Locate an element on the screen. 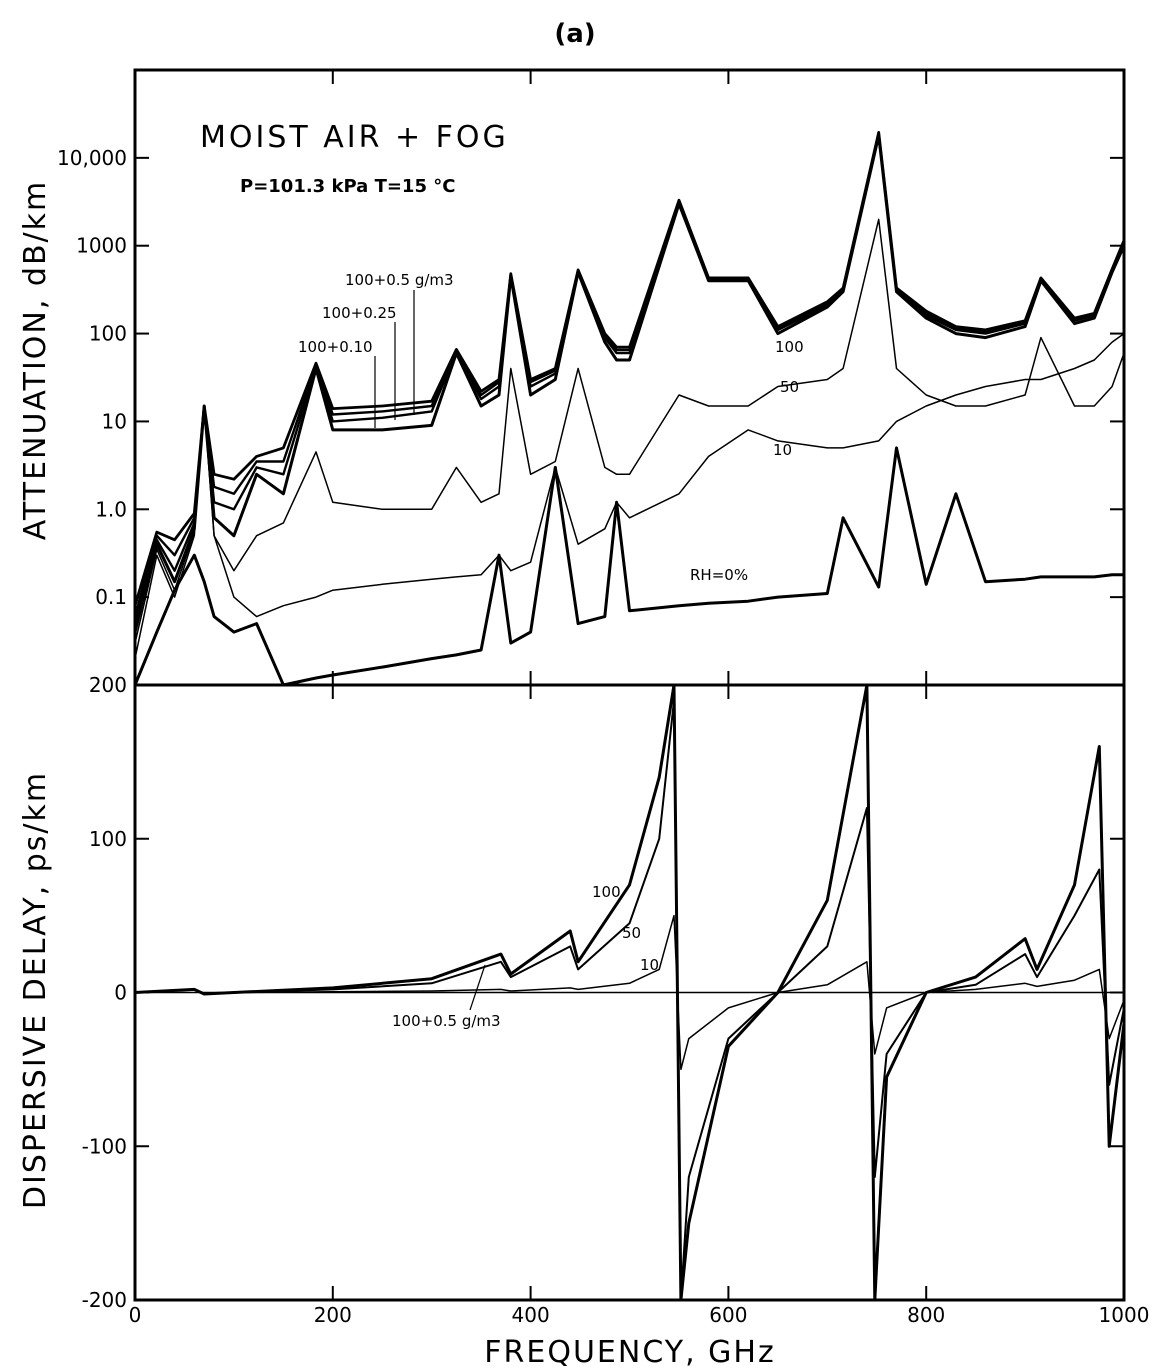  figure-caption: (a) is located at coordinates (574, 34).